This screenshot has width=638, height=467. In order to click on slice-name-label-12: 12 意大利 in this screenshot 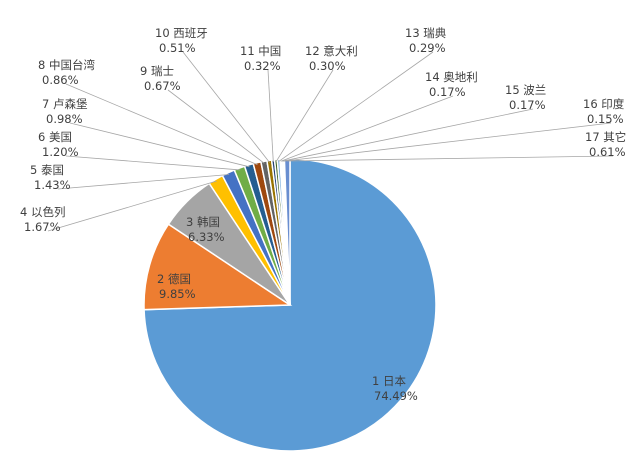, I will do `click(331, 51)`.